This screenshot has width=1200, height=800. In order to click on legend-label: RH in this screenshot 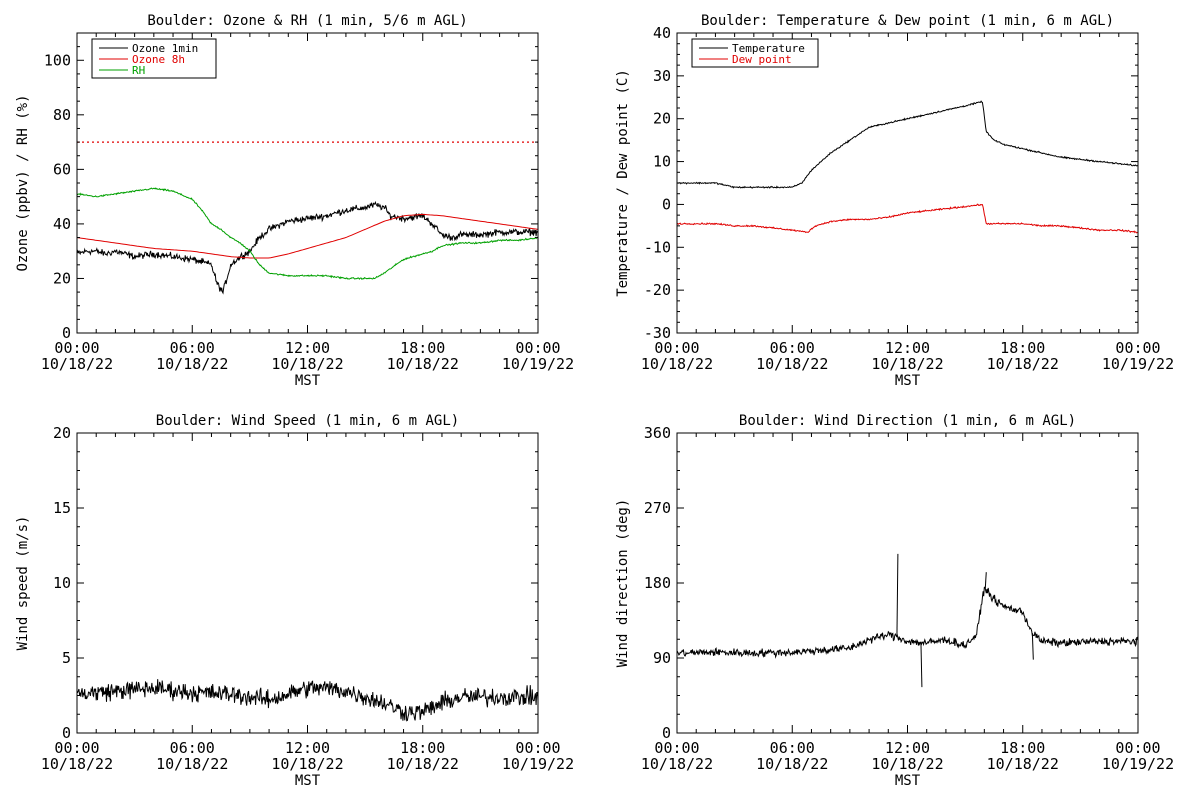, I will do `click(138, 70)`.